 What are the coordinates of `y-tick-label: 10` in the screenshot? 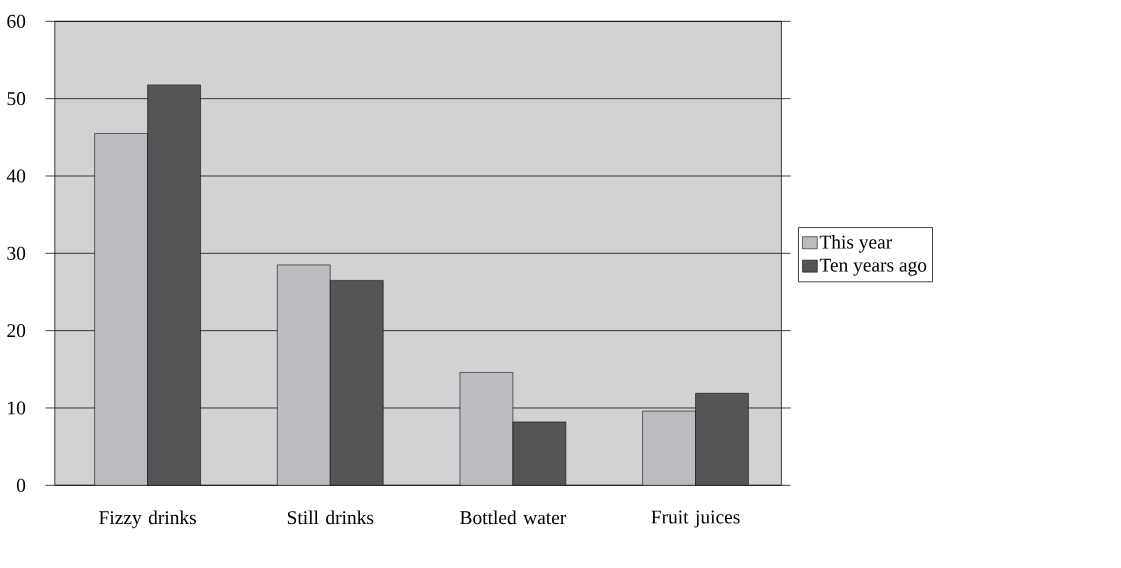 It's located at (17, 408).